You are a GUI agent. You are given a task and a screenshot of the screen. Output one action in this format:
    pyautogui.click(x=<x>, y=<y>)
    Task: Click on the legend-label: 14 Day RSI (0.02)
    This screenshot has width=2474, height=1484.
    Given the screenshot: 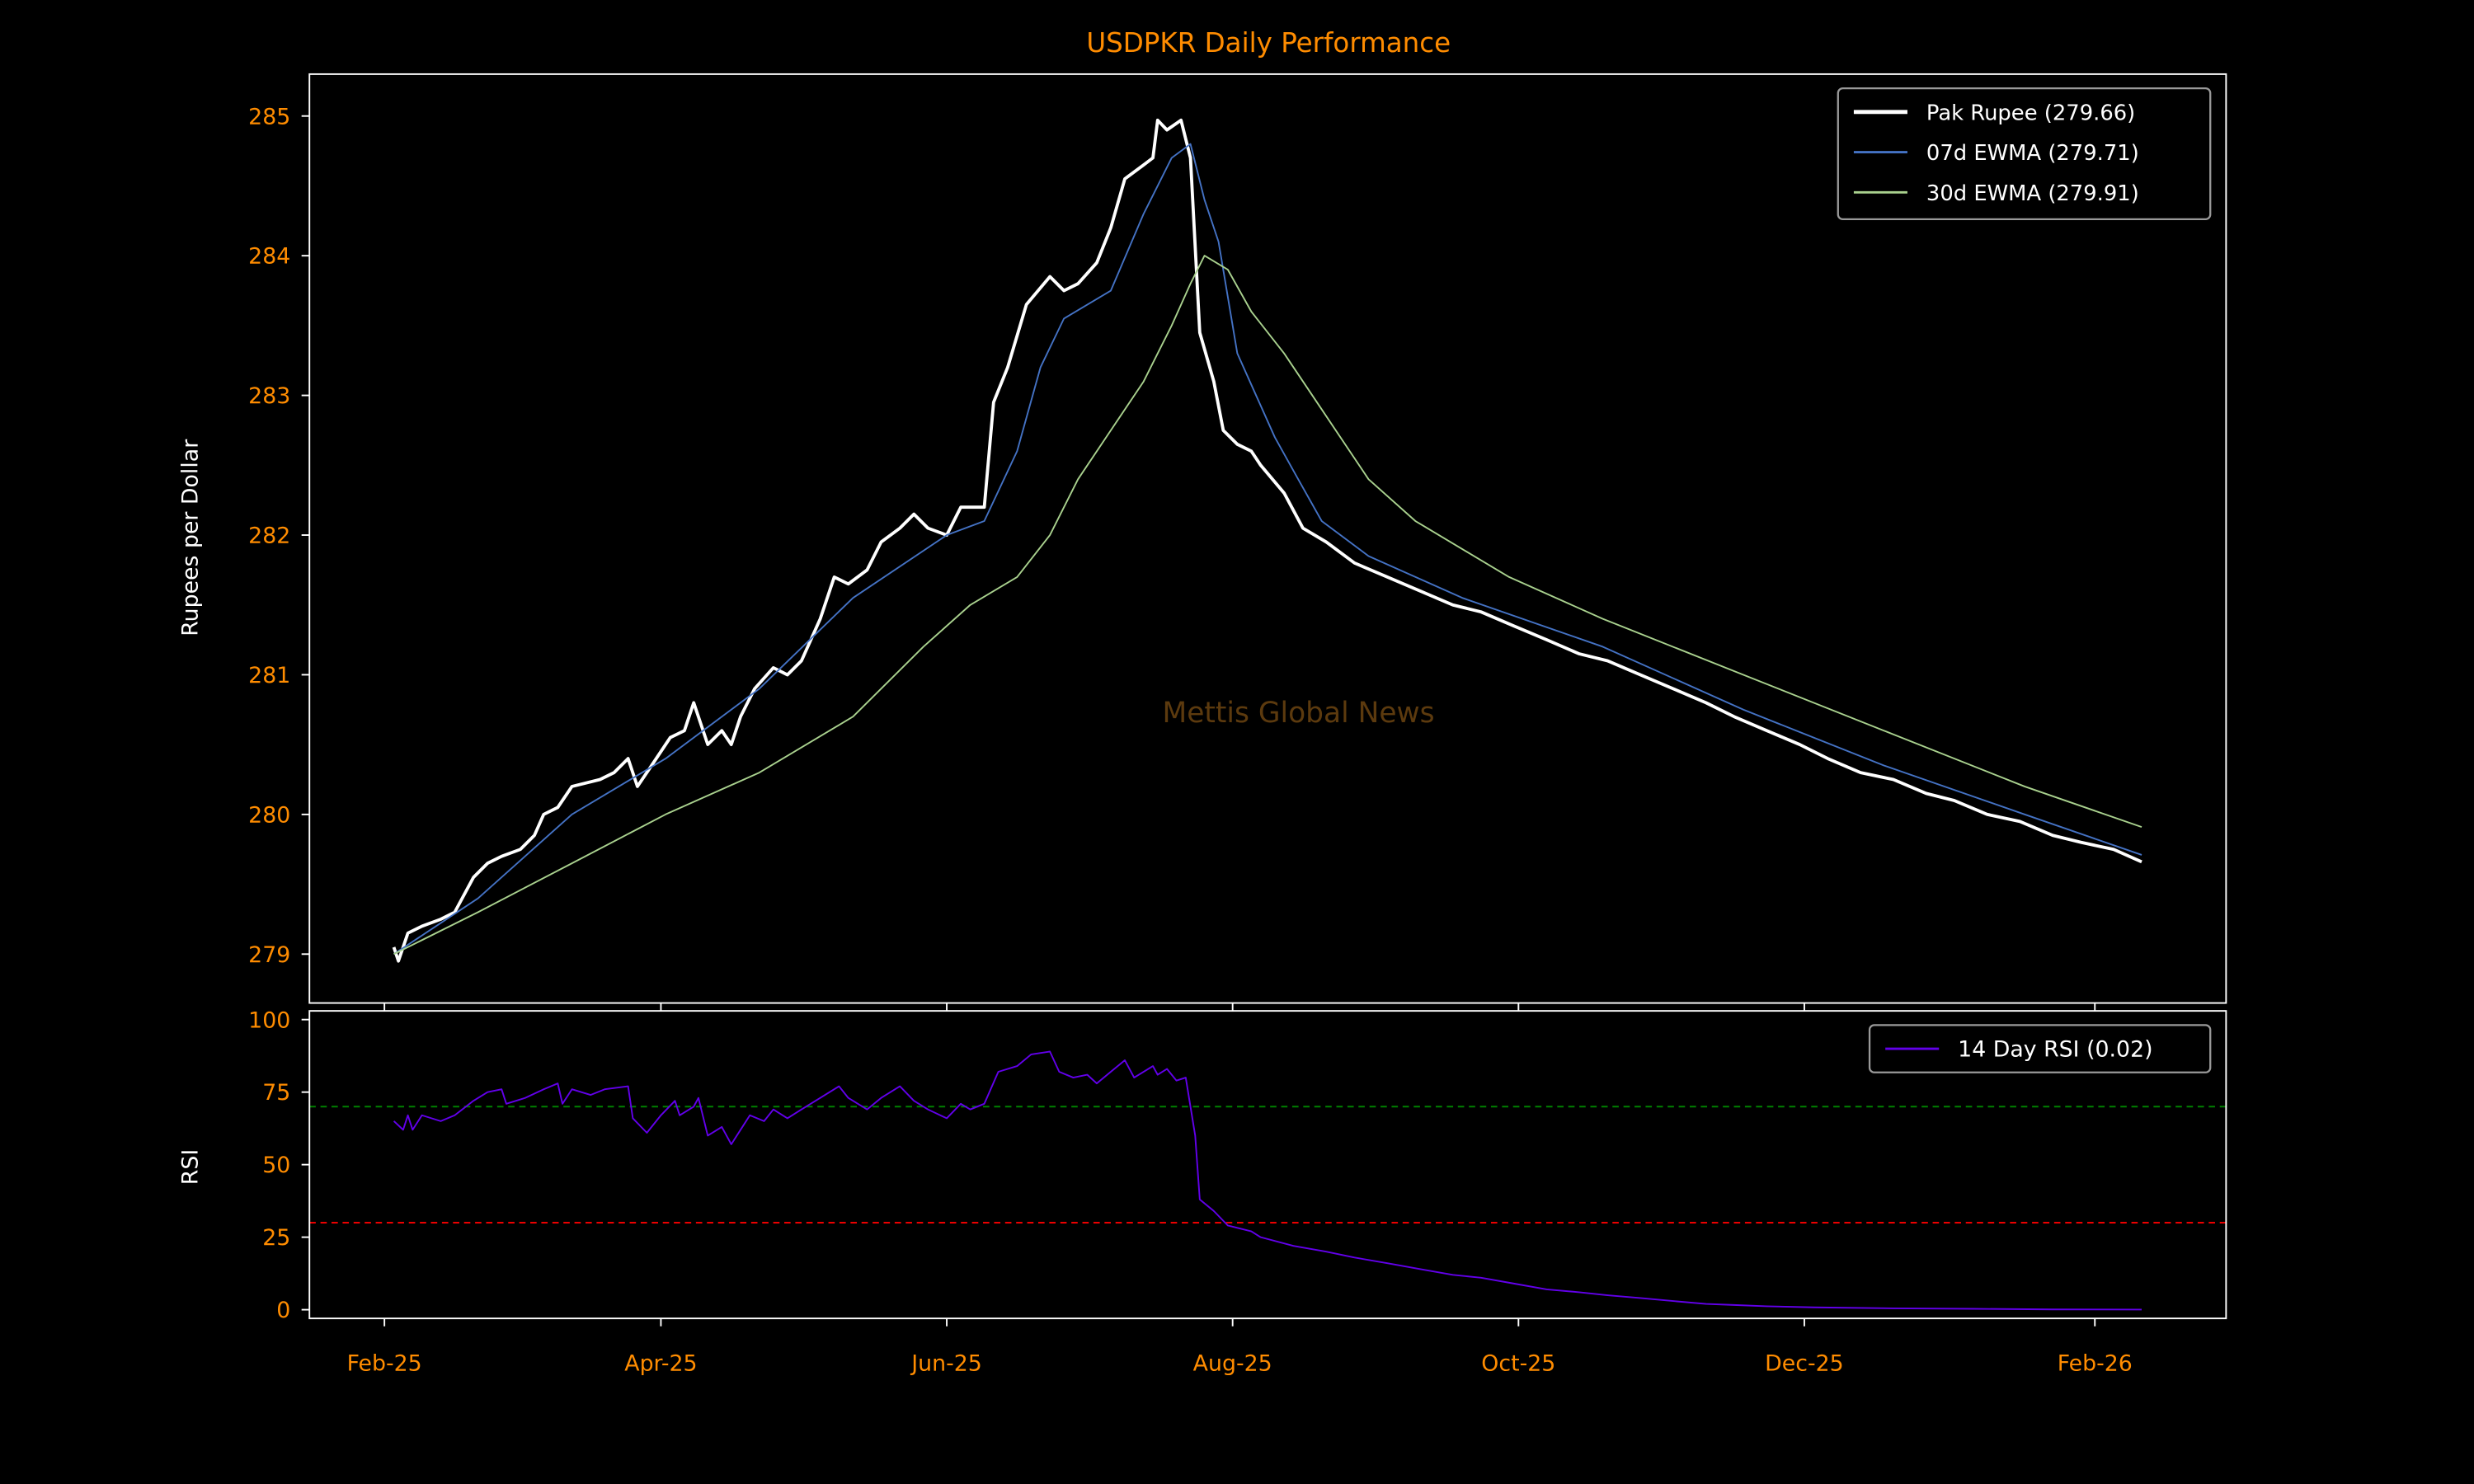 What is the action you would take?
    pyautogui.click(x=2055, y=1050)
    